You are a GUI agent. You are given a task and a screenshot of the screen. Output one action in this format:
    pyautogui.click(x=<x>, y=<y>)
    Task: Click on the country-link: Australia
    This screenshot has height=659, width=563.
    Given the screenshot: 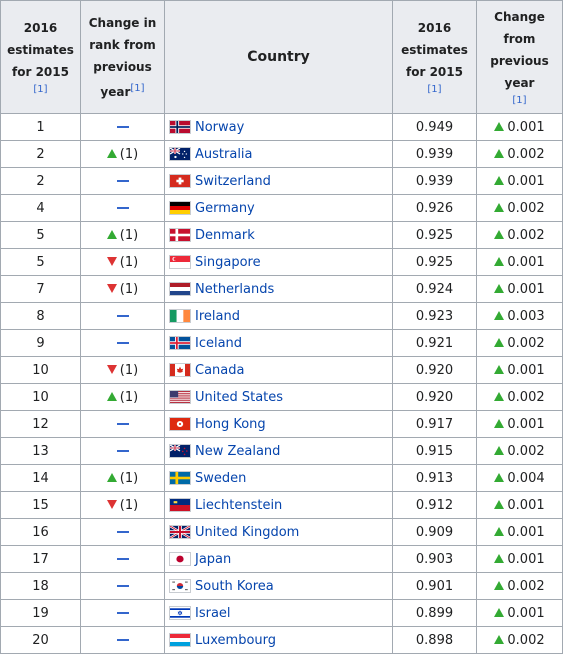 What is the action you would take?
    pyautogui.click(x=224, y=154)
    